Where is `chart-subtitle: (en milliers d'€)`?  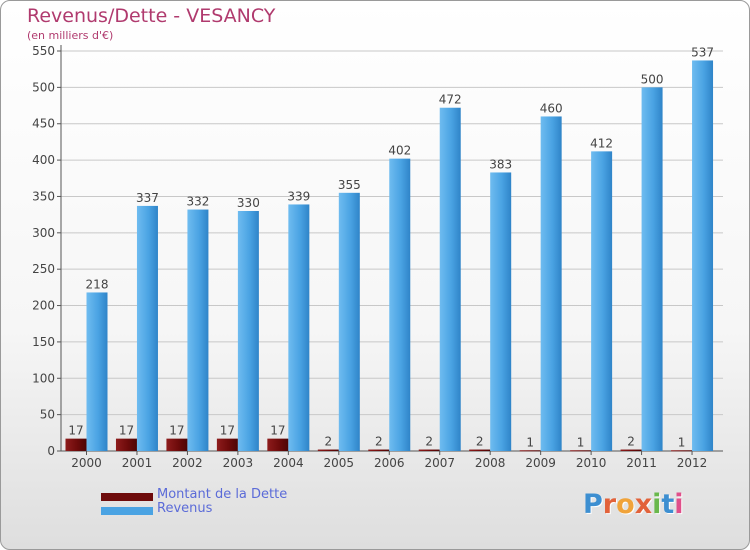 chart-subtitle: (en milliers d'€) is located at coordinates (70, 35).